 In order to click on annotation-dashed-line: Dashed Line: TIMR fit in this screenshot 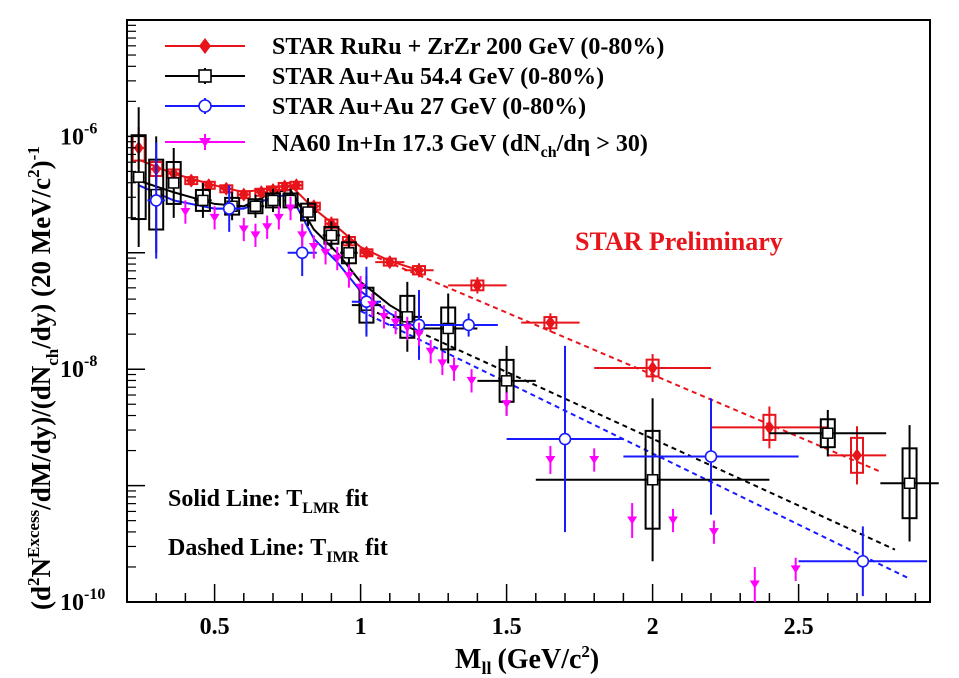, I will do `click(278, 550)`.